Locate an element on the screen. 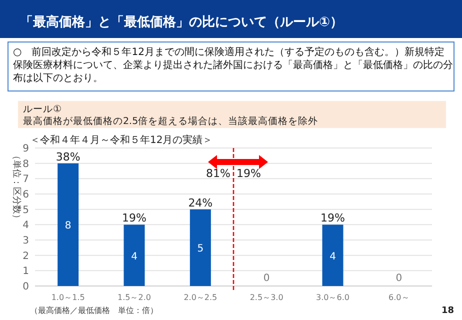 The image size is (462, 320). annotation: 24% is located at coordinates (200, 203).